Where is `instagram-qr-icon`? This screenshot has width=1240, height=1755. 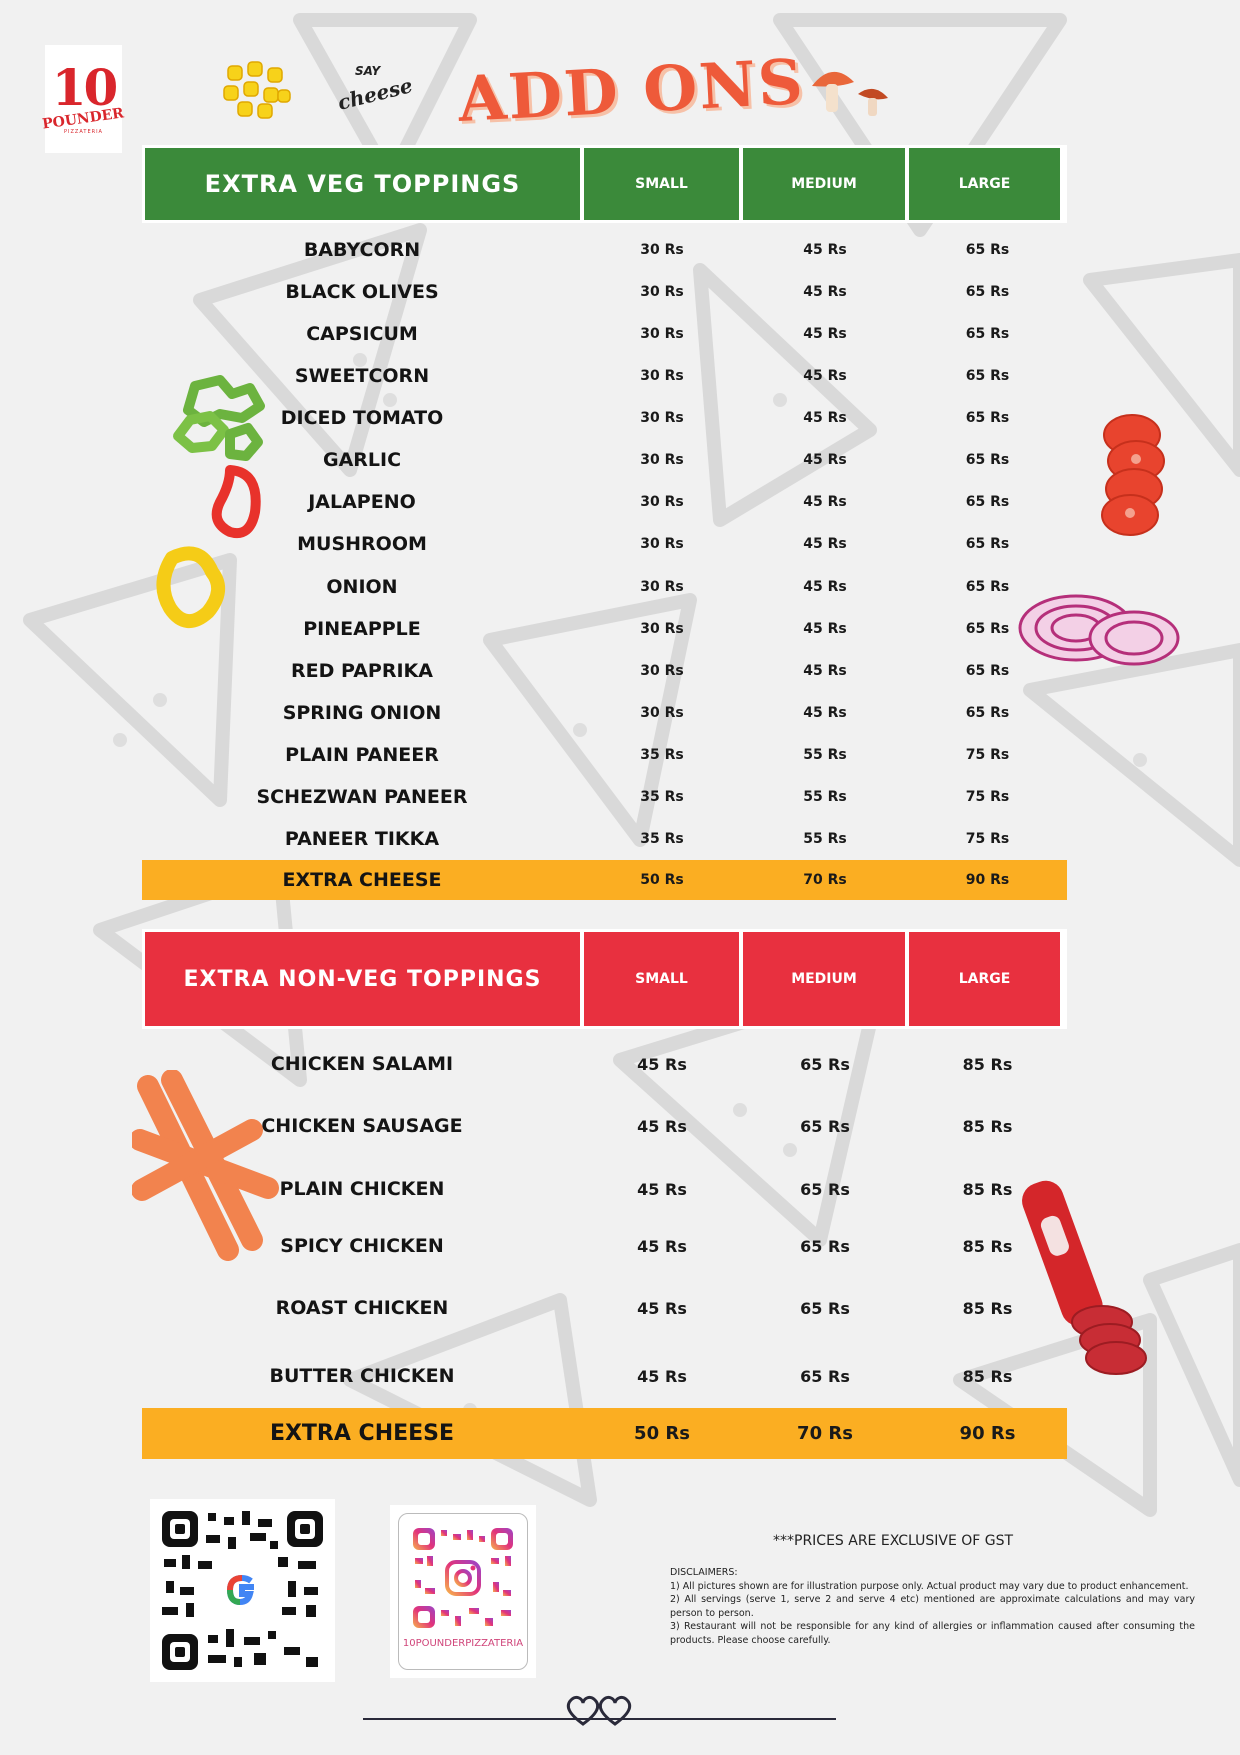 instagram-qr-icon is located at coordinates (463, 1578).